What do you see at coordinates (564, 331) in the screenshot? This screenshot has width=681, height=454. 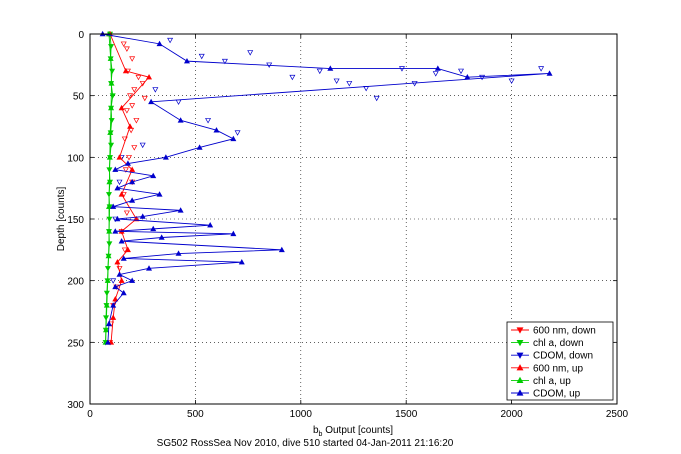 I see `legend-label: 600 nm, down` at bounding box center [564, 331].